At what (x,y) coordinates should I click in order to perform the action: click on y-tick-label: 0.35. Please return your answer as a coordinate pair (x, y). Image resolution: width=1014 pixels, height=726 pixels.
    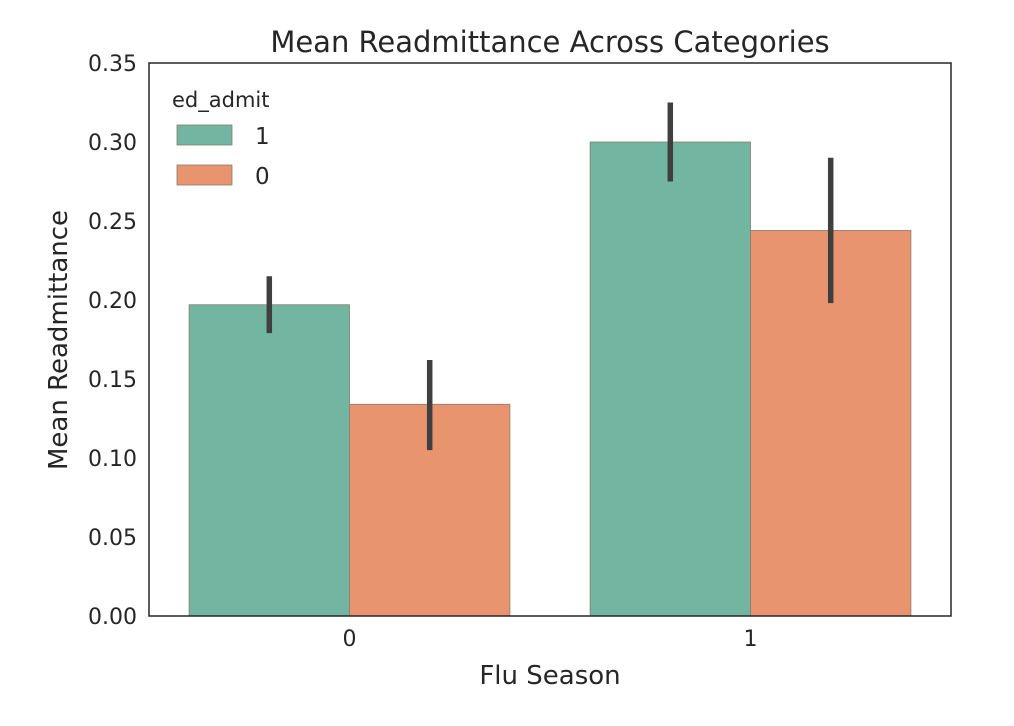
    Looking at the image, I should click on (112, 64).